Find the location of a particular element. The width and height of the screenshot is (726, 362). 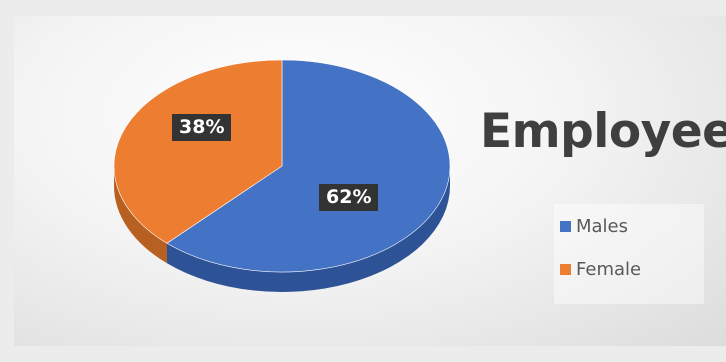

legend-label-males: Males is located at coordinates (602, 226).